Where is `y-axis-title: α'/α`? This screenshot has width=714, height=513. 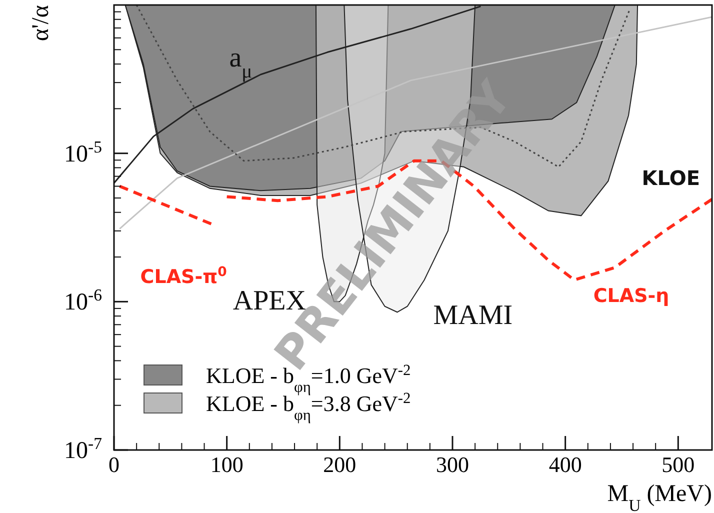 y-axis-title: α'/α is located at coordinates (41, 23).